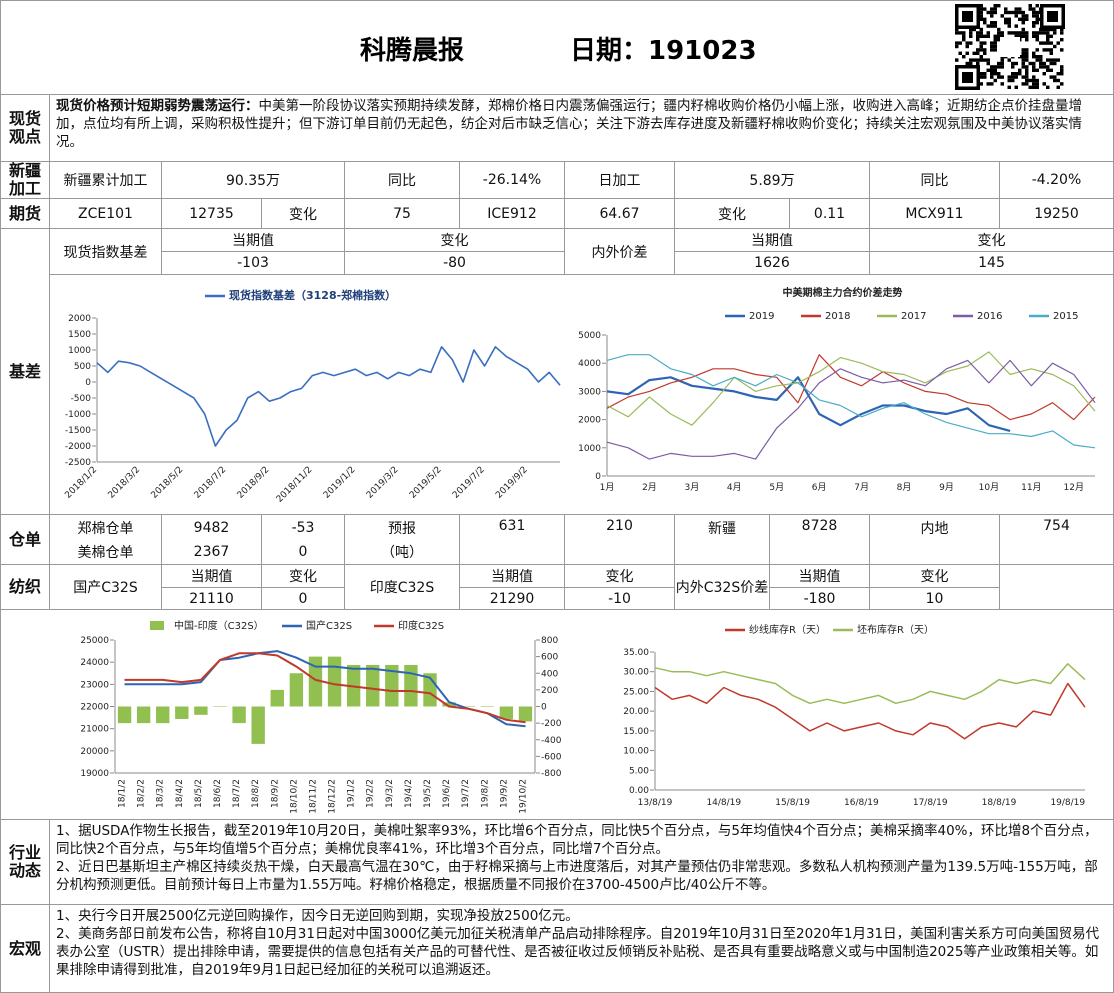 This screenshot has width=1114, height=993. Describe the element at coordinates (106, 552) in the screenshot. I see `table-cell: 美棉仓单` at that location.